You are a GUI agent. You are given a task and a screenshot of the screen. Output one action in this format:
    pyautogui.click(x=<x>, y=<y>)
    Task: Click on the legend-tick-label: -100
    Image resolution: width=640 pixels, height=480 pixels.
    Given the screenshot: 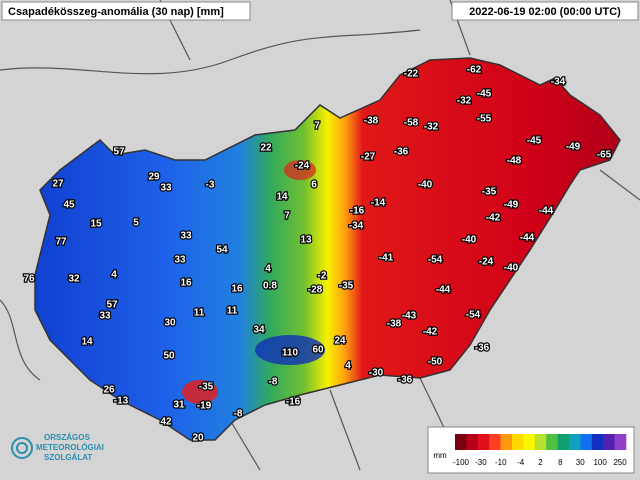 What is the action you would take?
    pyautogui.click(x=461, y=462)
    